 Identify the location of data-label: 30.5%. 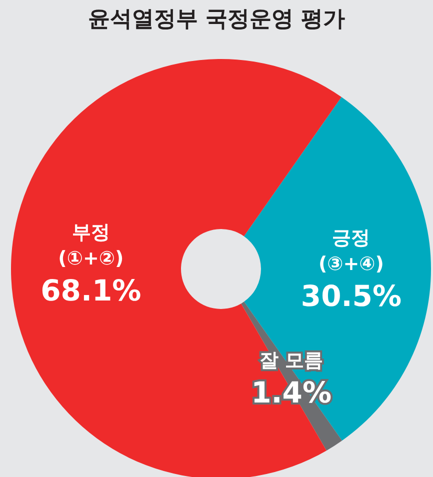
(351, 295).